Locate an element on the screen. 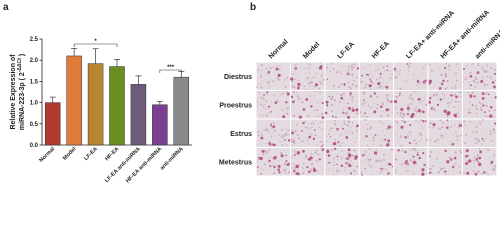 The image size is (500, 240). column-label: HF-EA is located at coordinates (381, 50).